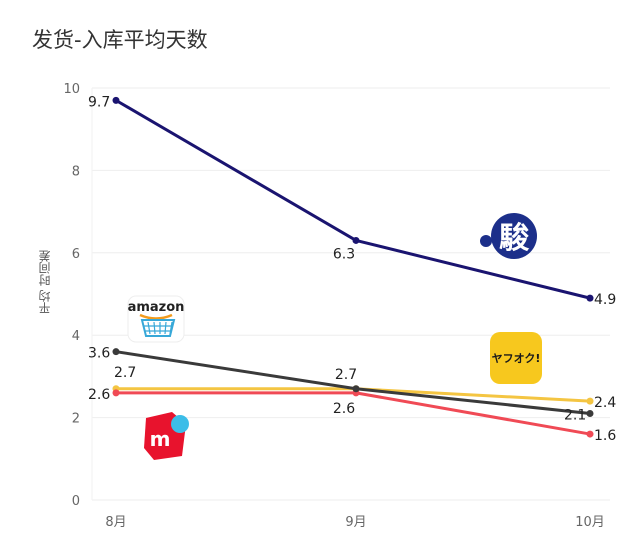  I want to click on y-tick-labels: 0 2 4 6 8 10, so click(71, 295).